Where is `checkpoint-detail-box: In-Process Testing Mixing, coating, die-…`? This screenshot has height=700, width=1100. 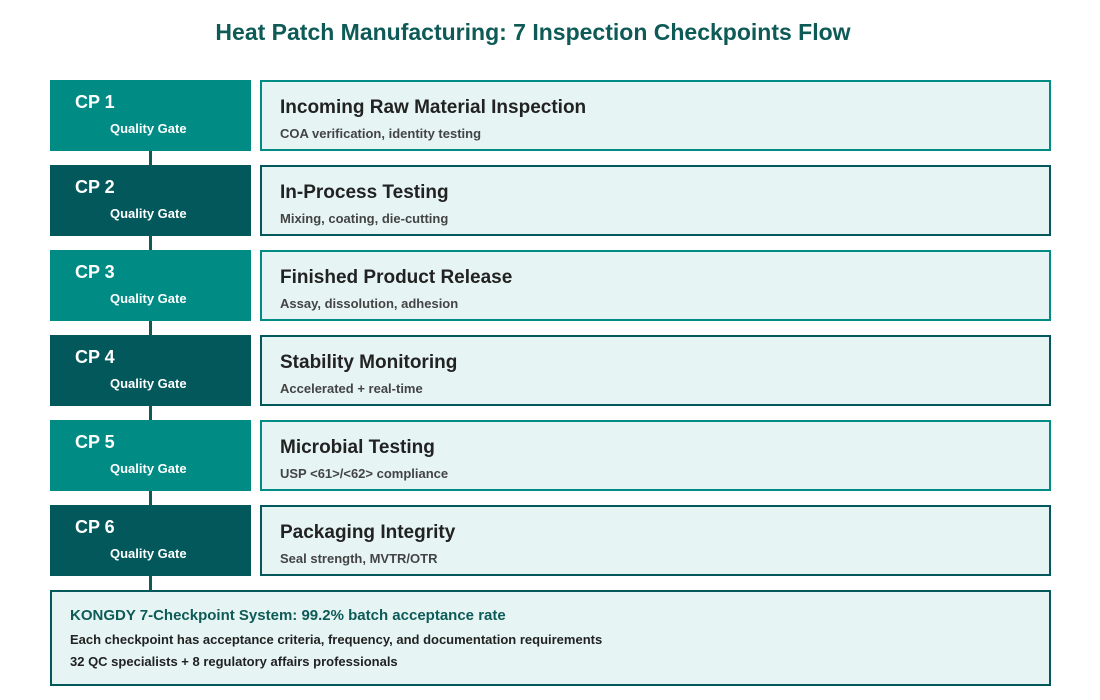 checkpoint-detail-box: In-Process Testing Mixing, coating, die-… is located at coordinates (655, 200).